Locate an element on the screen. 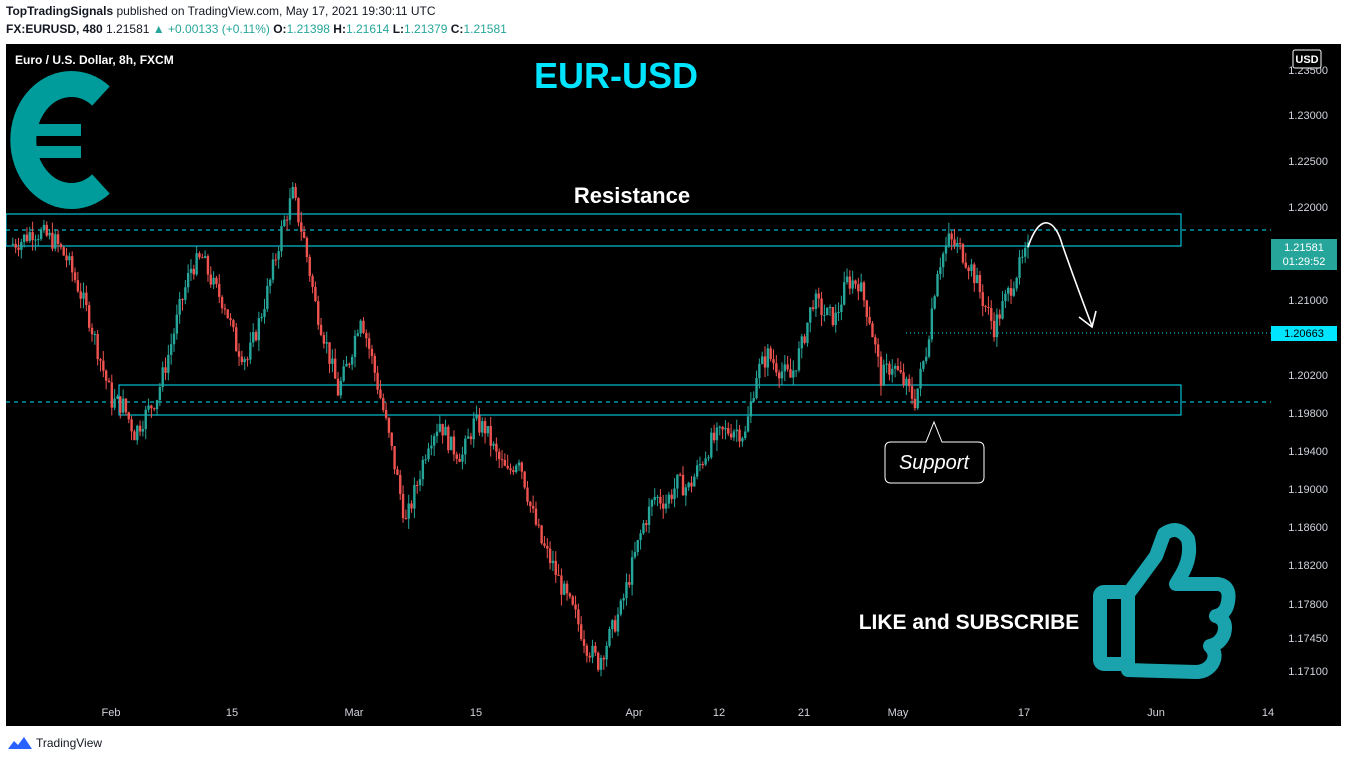 Image resolution: width=1348 pixels, height=762 pixels. publisher-name: TopTradingSignals is located at coordinates (60, 11).